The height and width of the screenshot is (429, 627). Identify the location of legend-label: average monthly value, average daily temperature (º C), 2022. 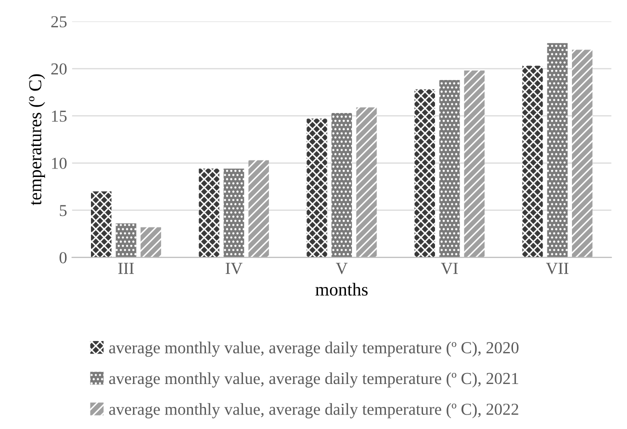
(313, 410).